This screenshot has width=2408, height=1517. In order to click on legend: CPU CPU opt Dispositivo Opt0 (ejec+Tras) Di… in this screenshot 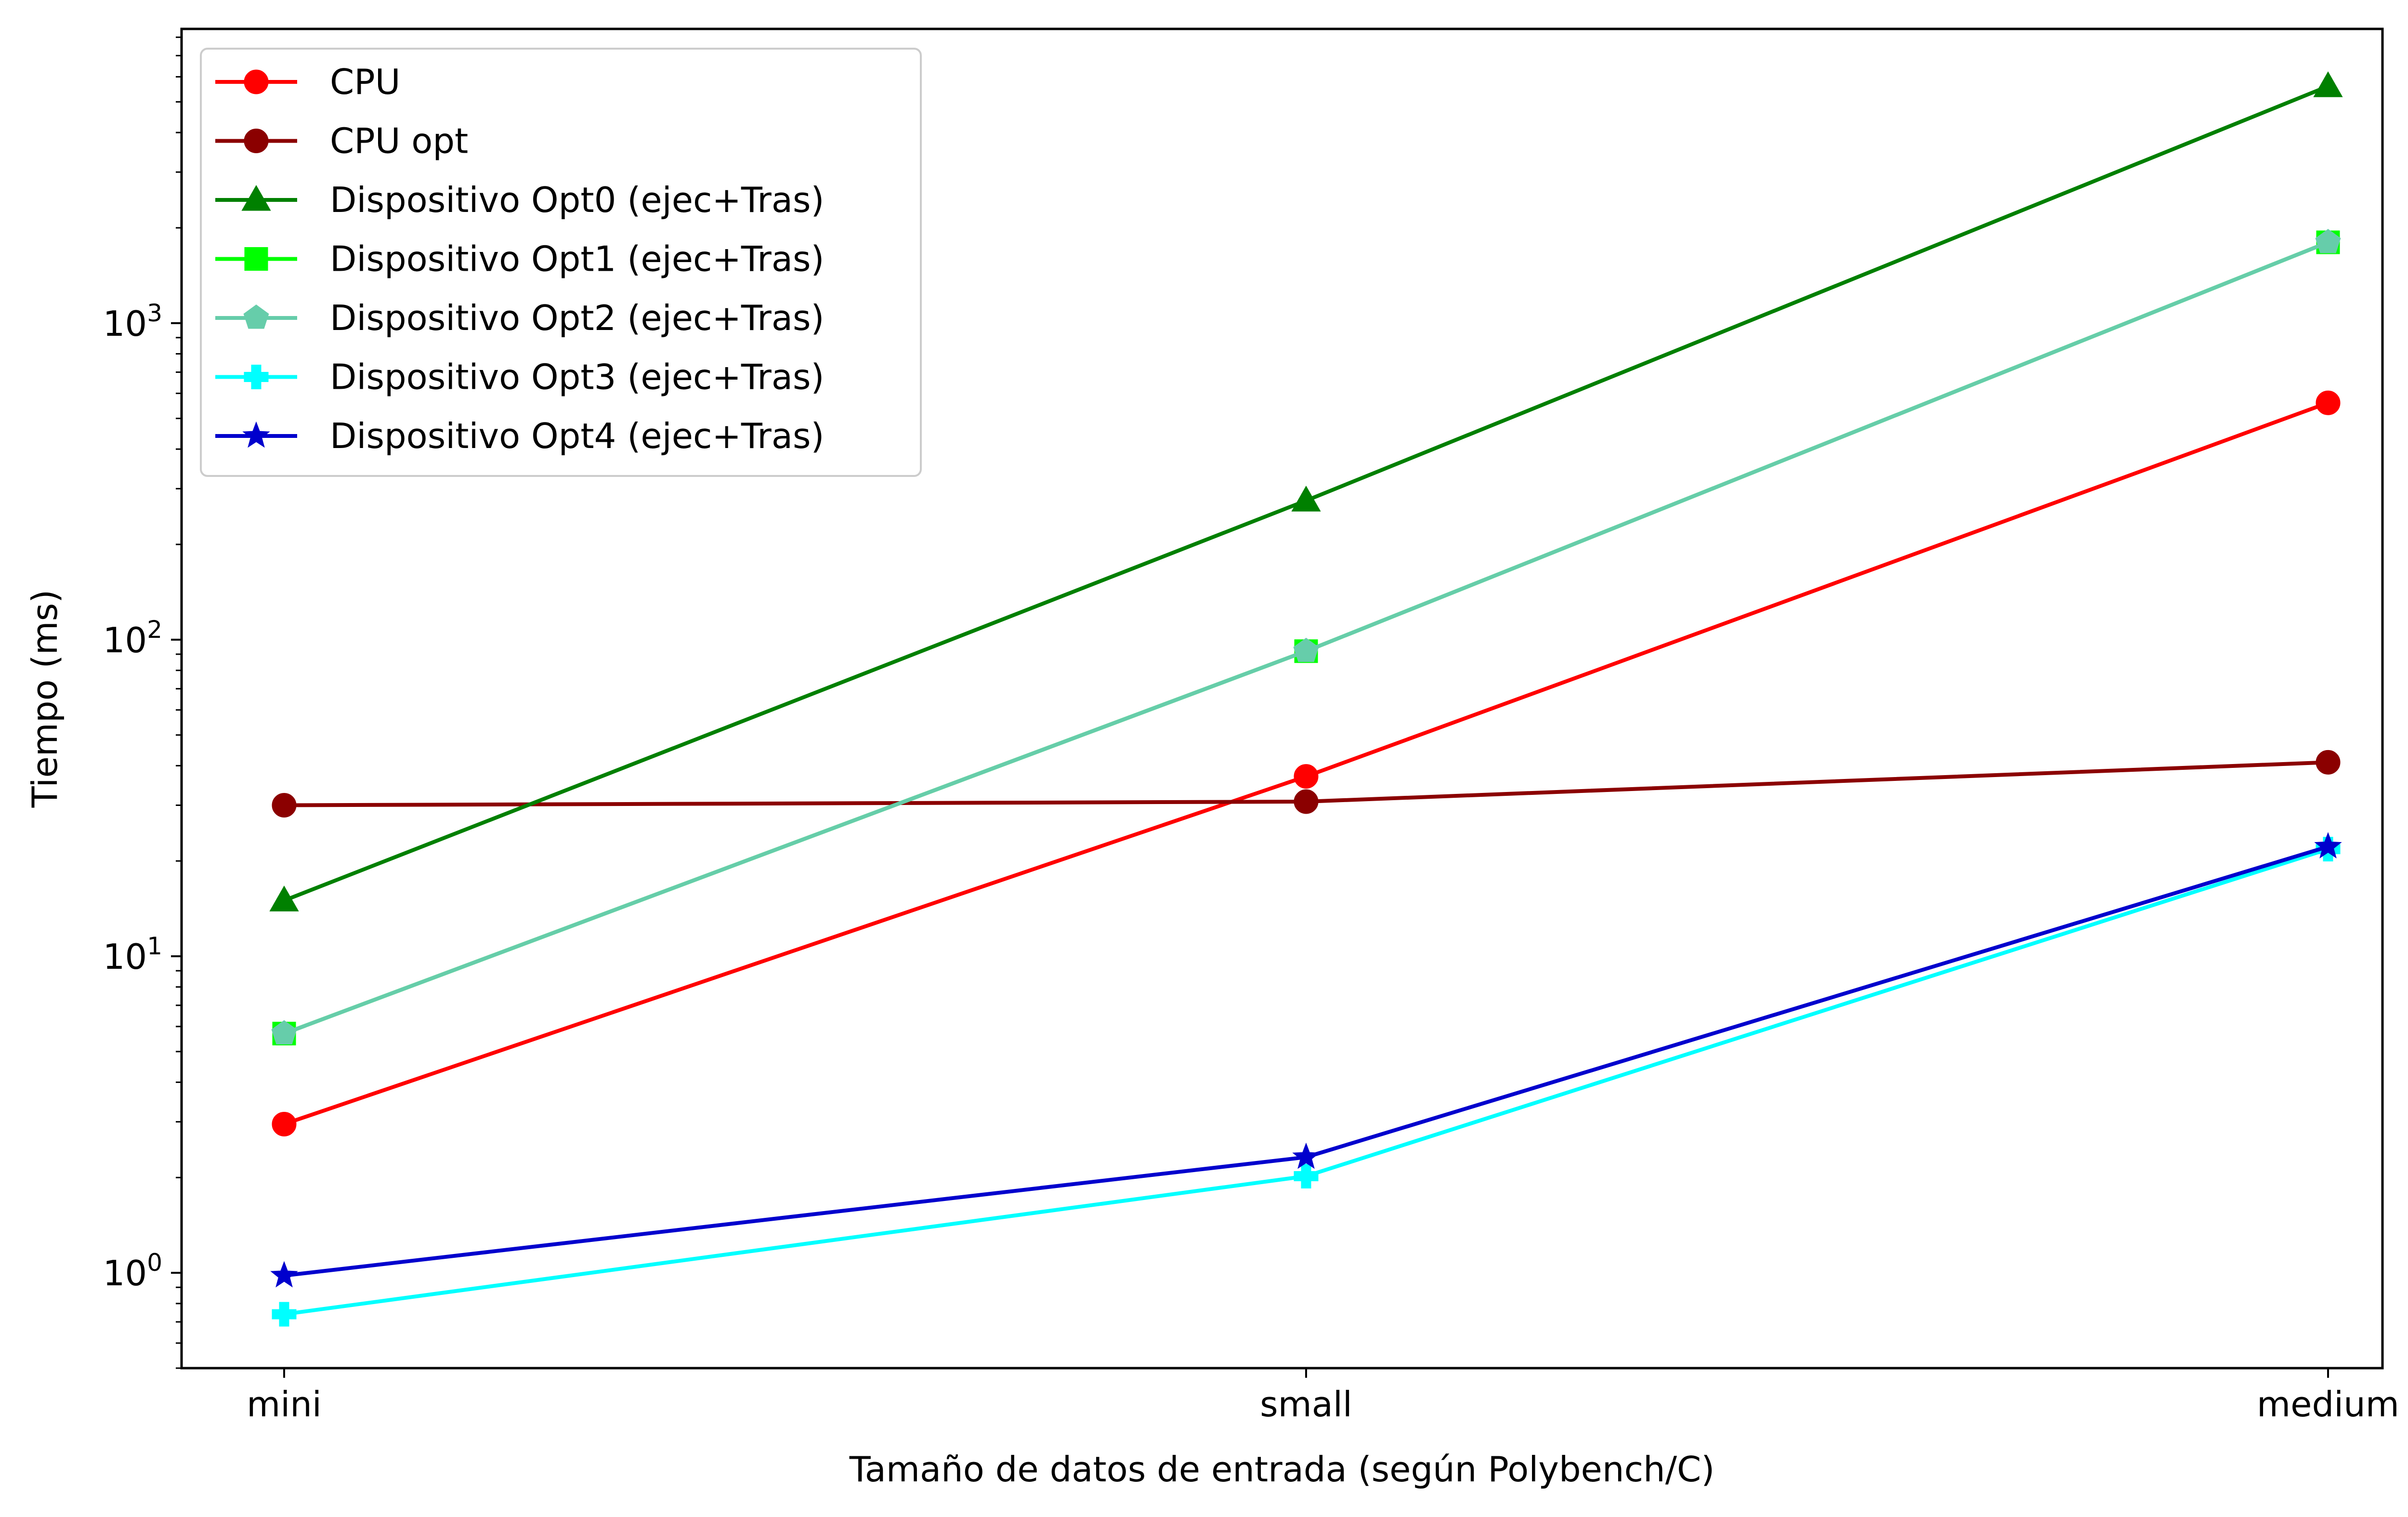, I will do `click(561, 263)`.